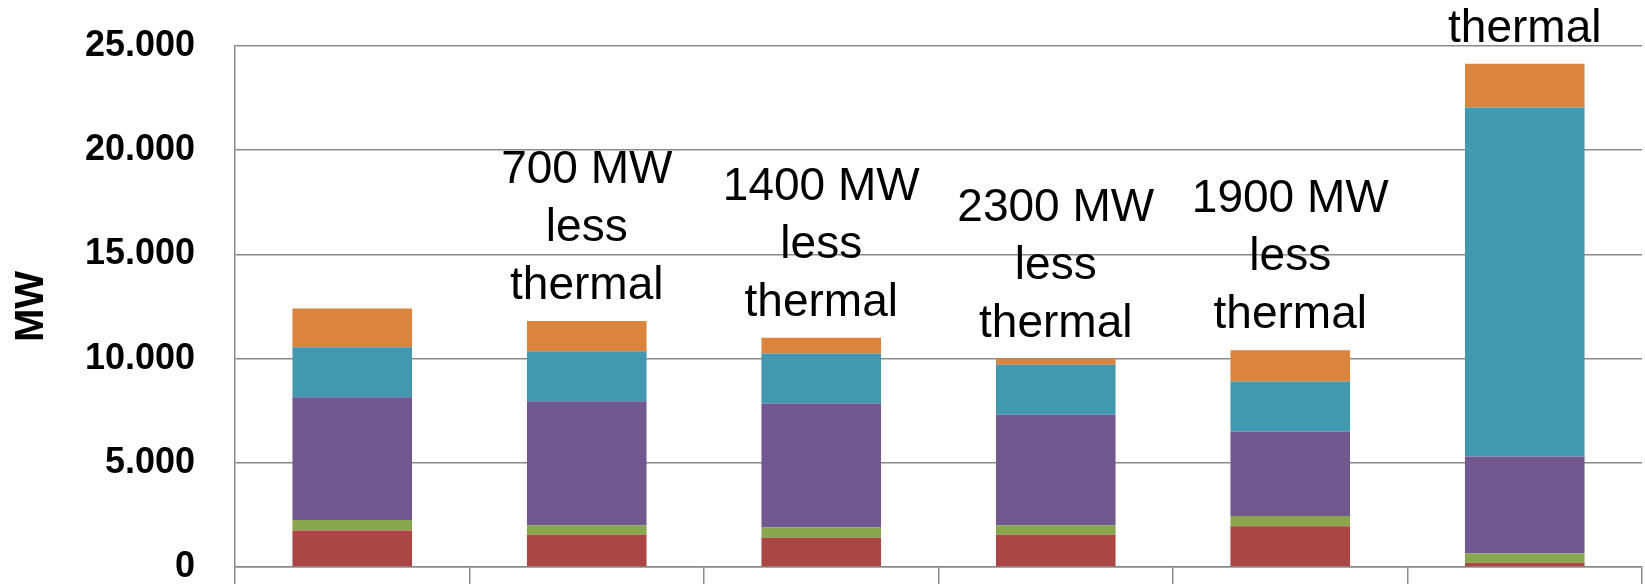 This screenshot has width=1645, height=584. What do you see at coordinates (821, 241) in the screenshot?
I see `annotation: 1400 MW less thermal` at bounding box center [821, 241].